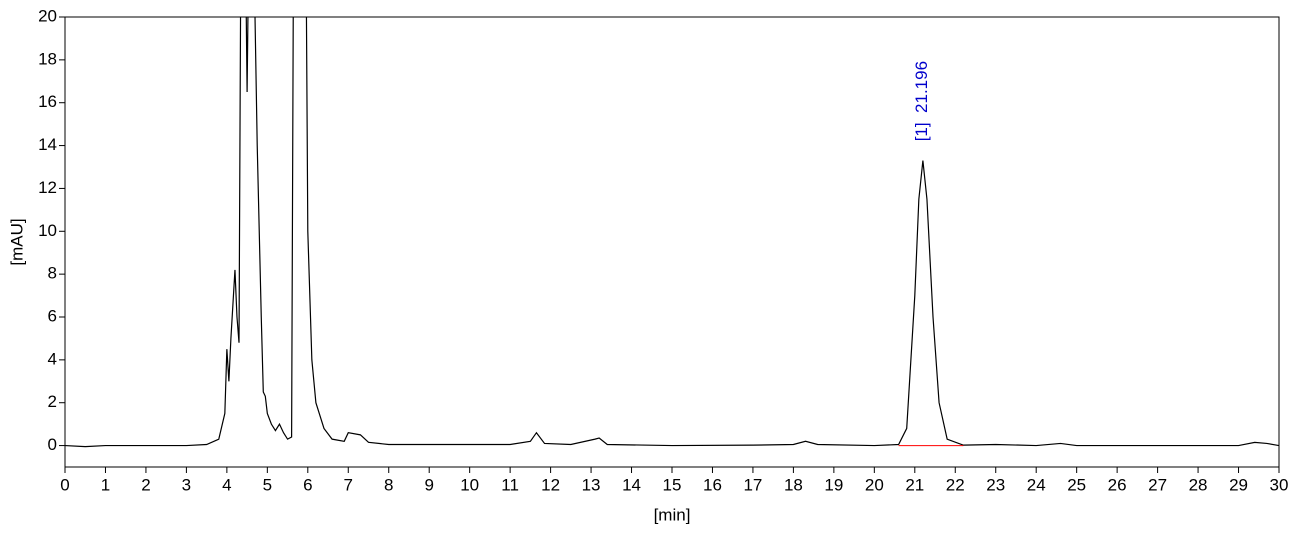 This screenshot has width=1298, height=533. Describe the element at coordinates (672, 484) in the screenshot. I see `x-tick-label: 15` at that location.